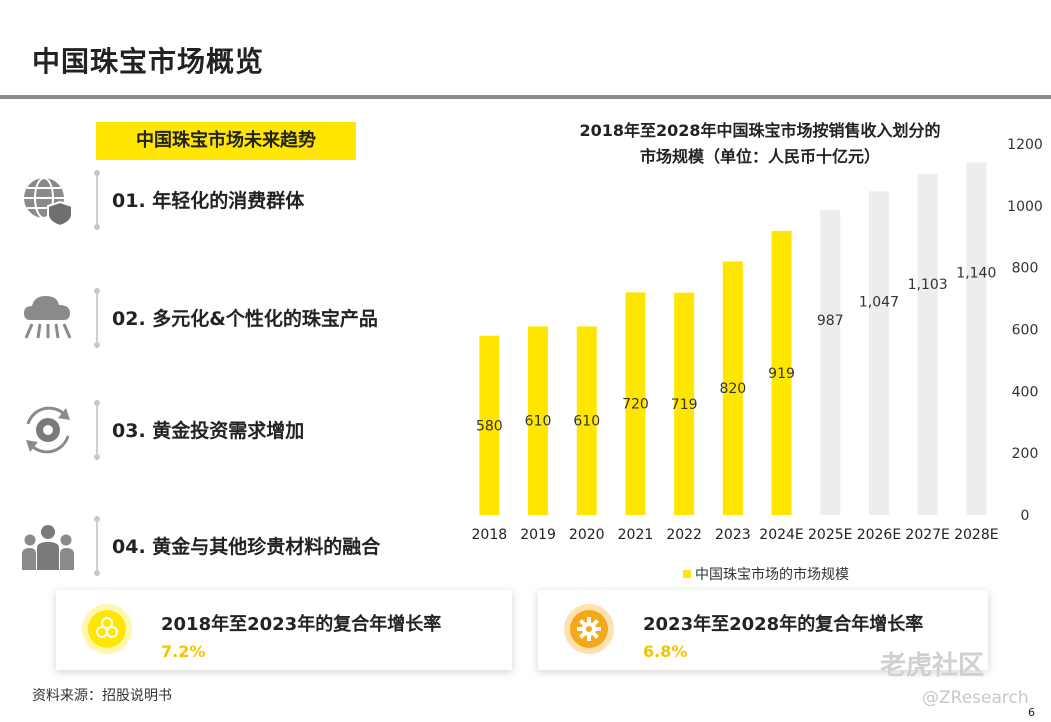  I want to click on trend-item-2: 02. 多元化&个性化的珠宝产品, so click(240, 319).